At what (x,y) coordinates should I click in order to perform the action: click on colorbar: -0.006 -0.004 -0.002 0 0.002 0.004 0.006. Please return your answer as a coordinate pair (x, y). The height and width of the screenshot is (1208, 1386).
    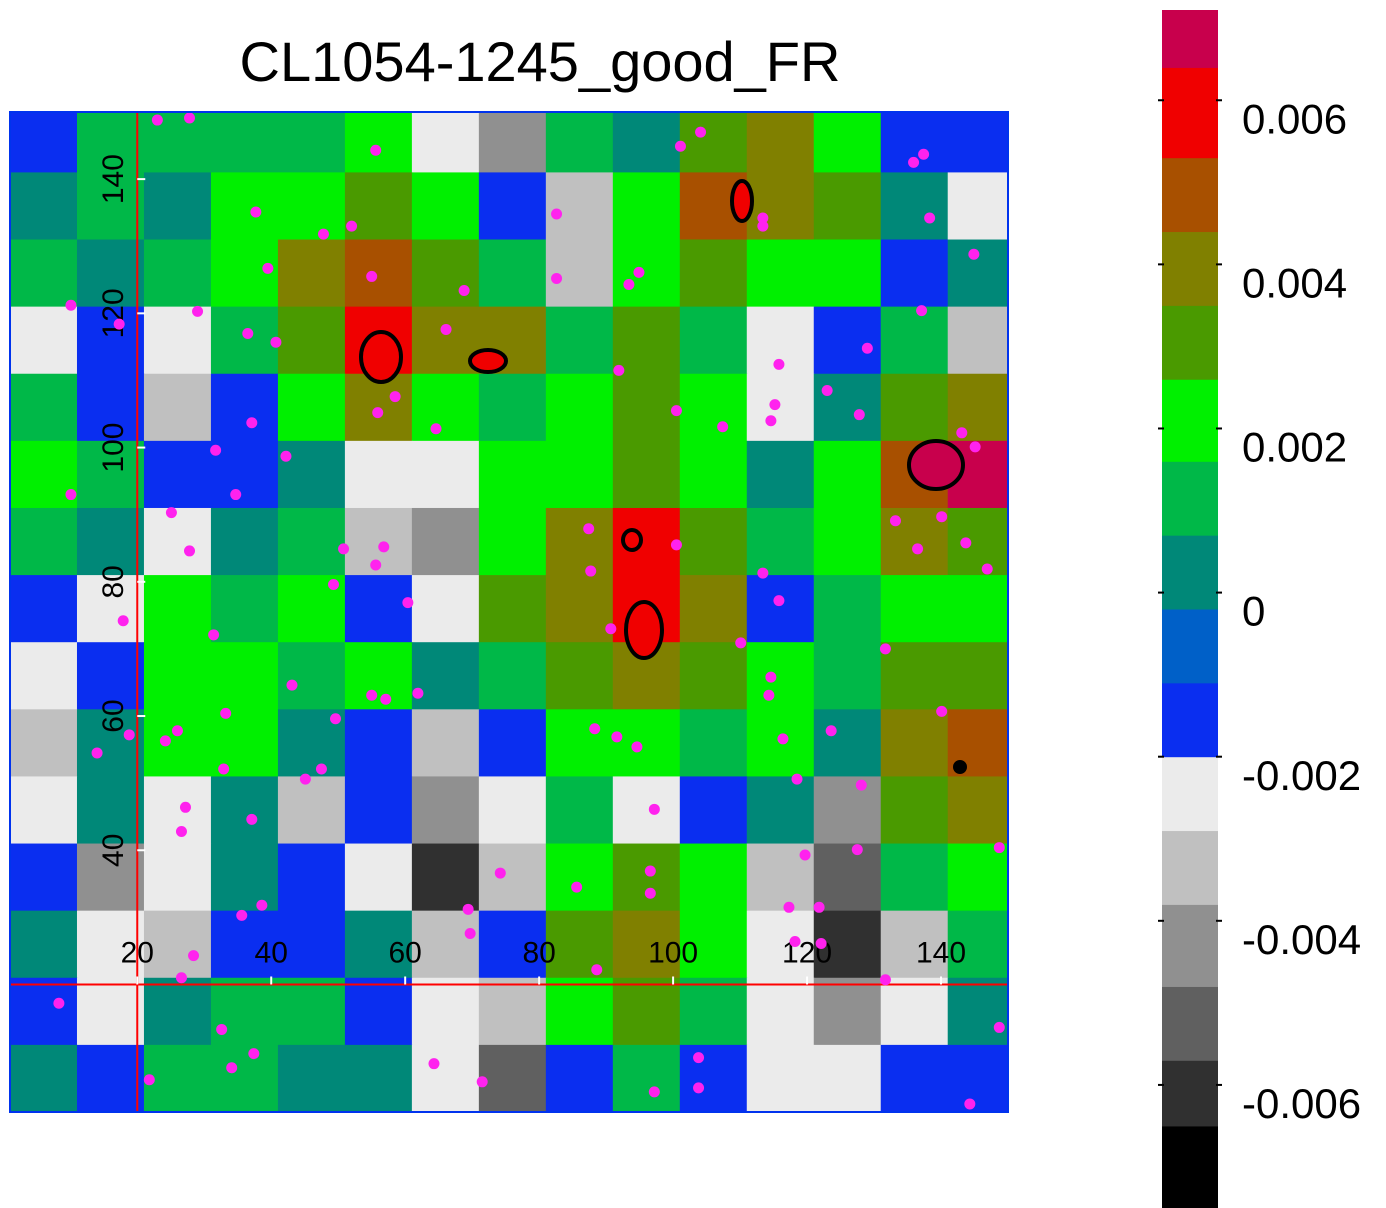
    Looking at the image, I should click on (1259, 609).